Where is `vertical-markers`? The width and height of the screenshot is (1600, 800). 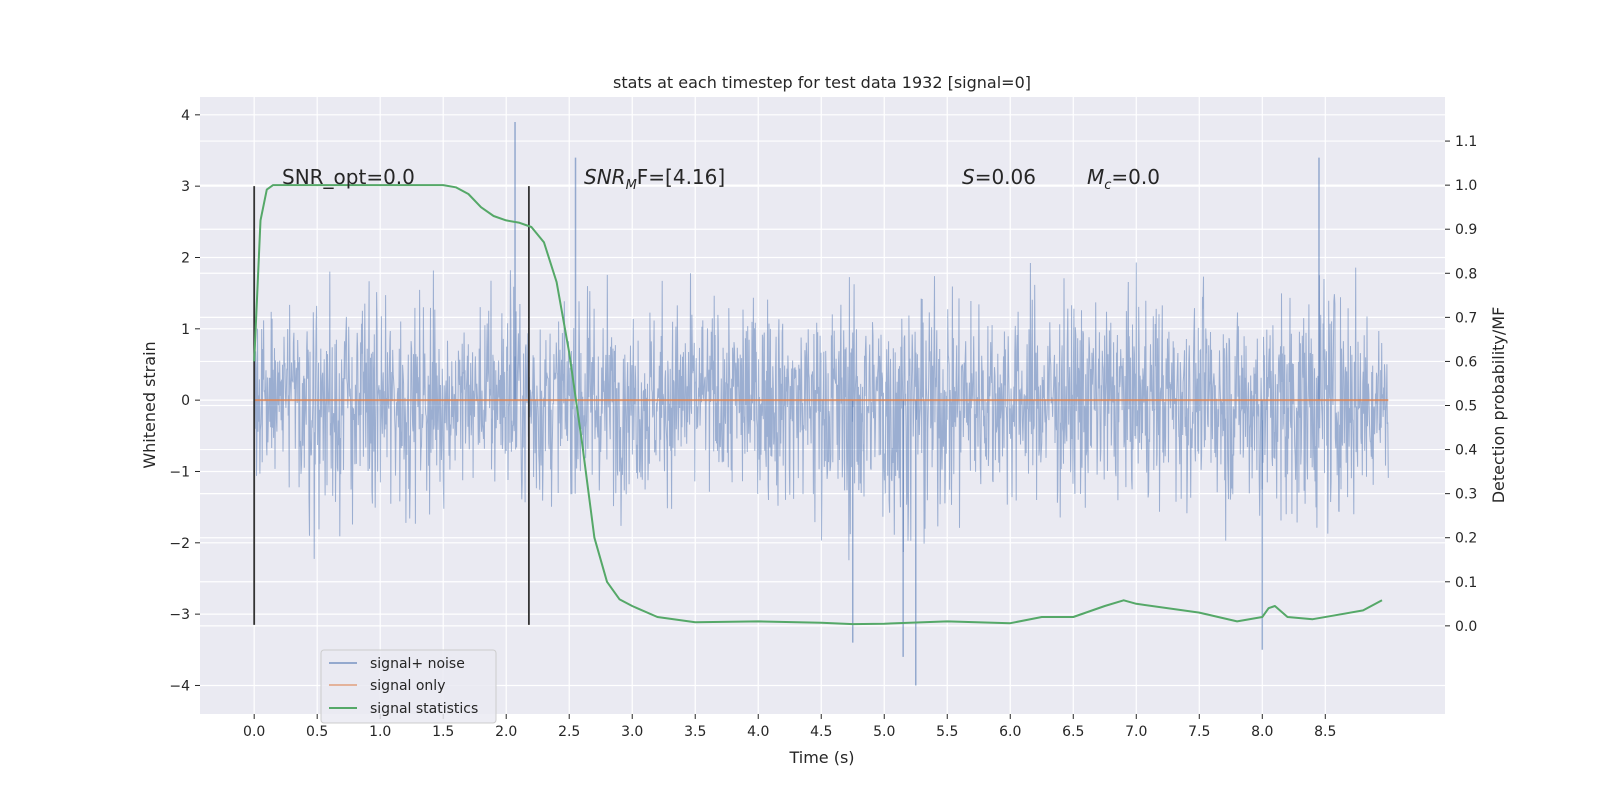 vertical-markers is located at coordinates (391, 405).